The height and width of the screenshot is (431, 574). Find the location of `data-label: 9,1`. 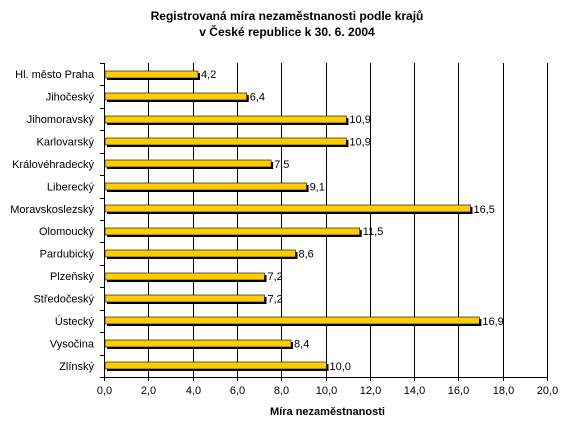

data-label: 9,1 is located at coordinates (317, 187).